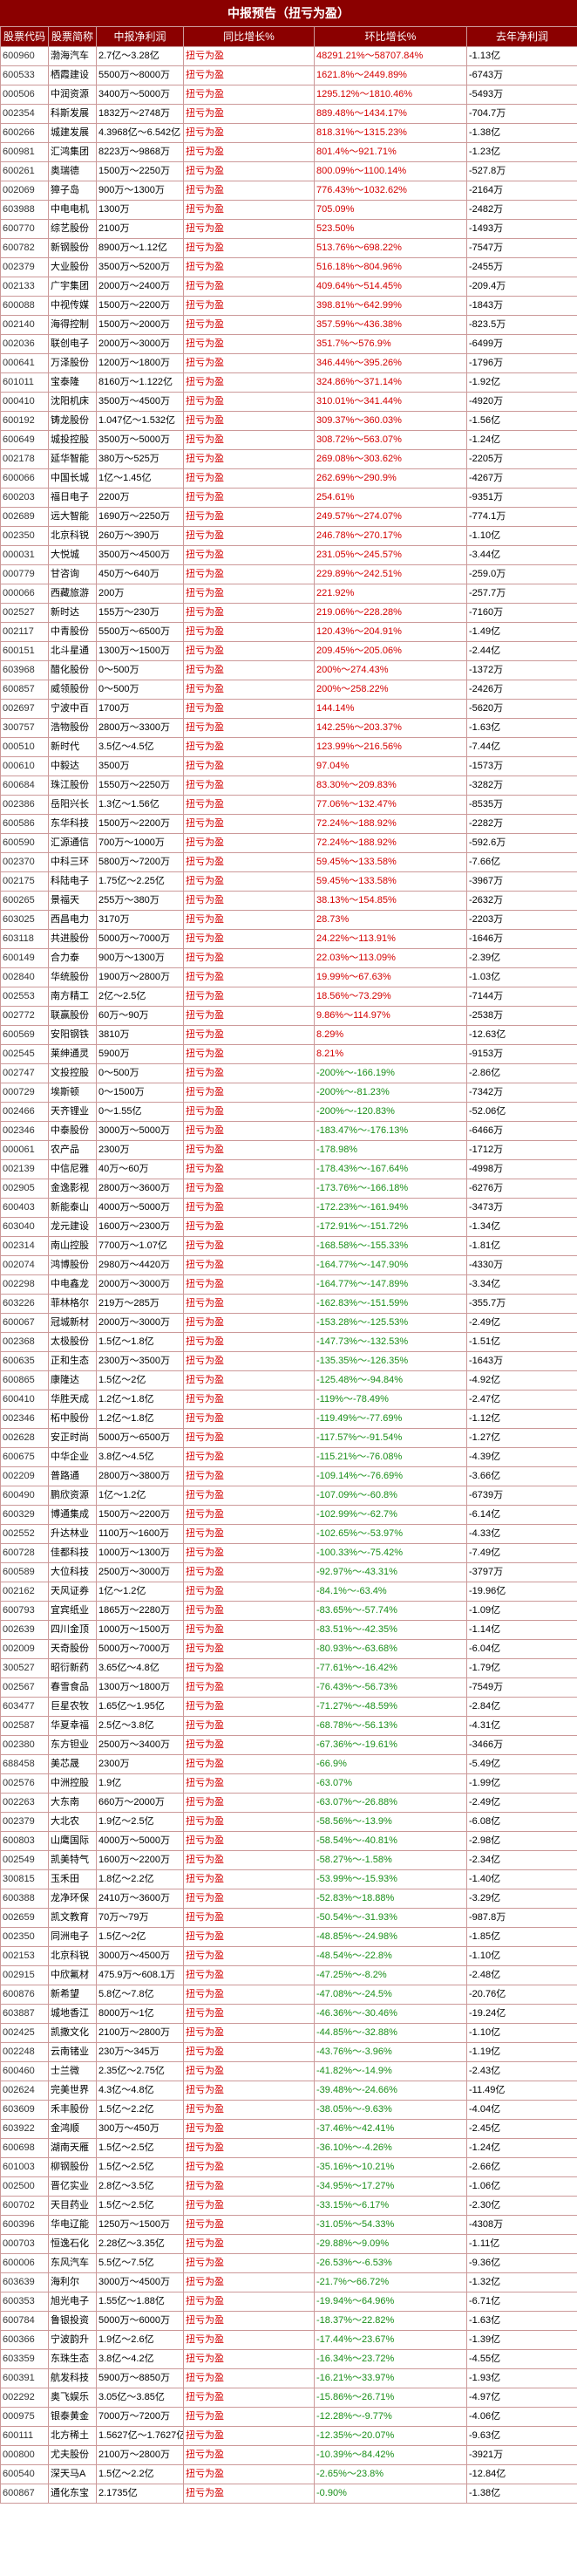  Describe the element at coordinates (522, 1208) in the screenshot. I see `cell-last-year: -3473万` at that location.